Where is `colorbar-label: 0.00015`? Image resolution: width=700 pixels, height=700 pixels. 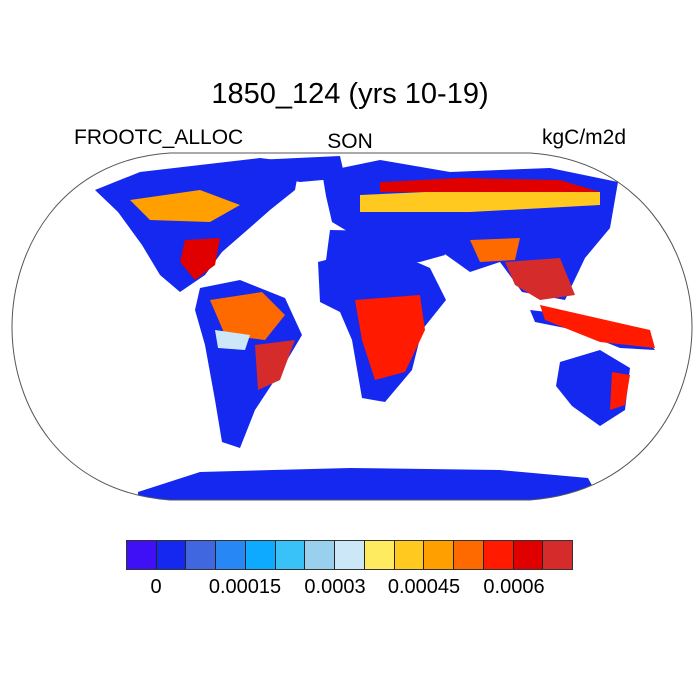 colorbar-label: 0.00015 is located at coordinates (245, 587).